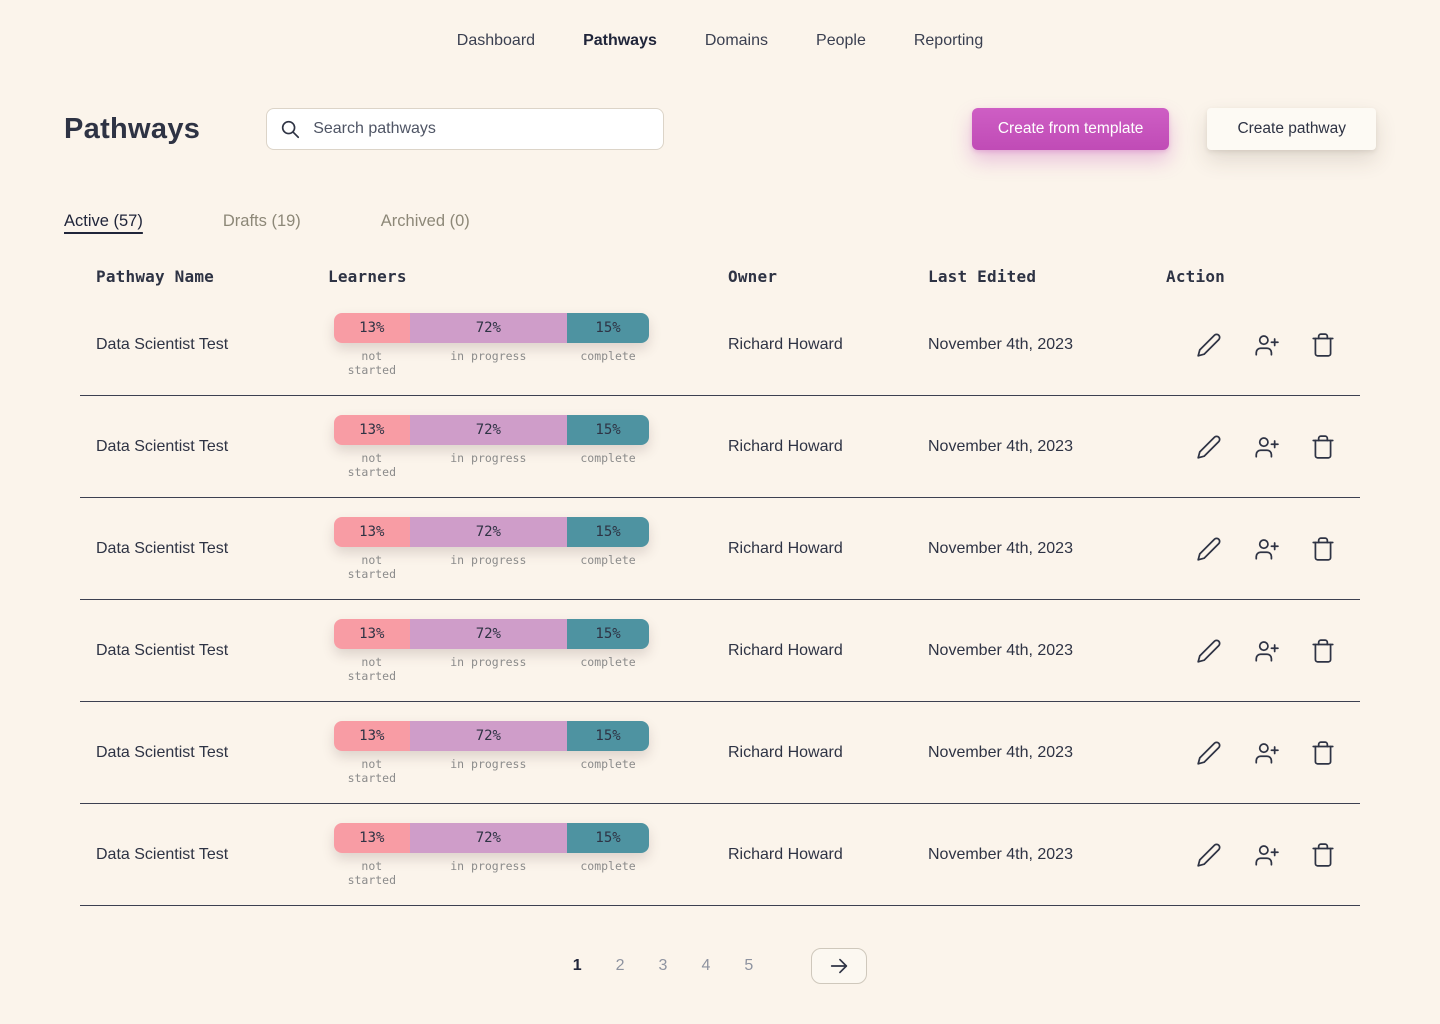 The image size is (1440, 1024). Describe the element at coordinates (620, 40) in the screenshot. I see `nav-pathways: Pathways` at that location.